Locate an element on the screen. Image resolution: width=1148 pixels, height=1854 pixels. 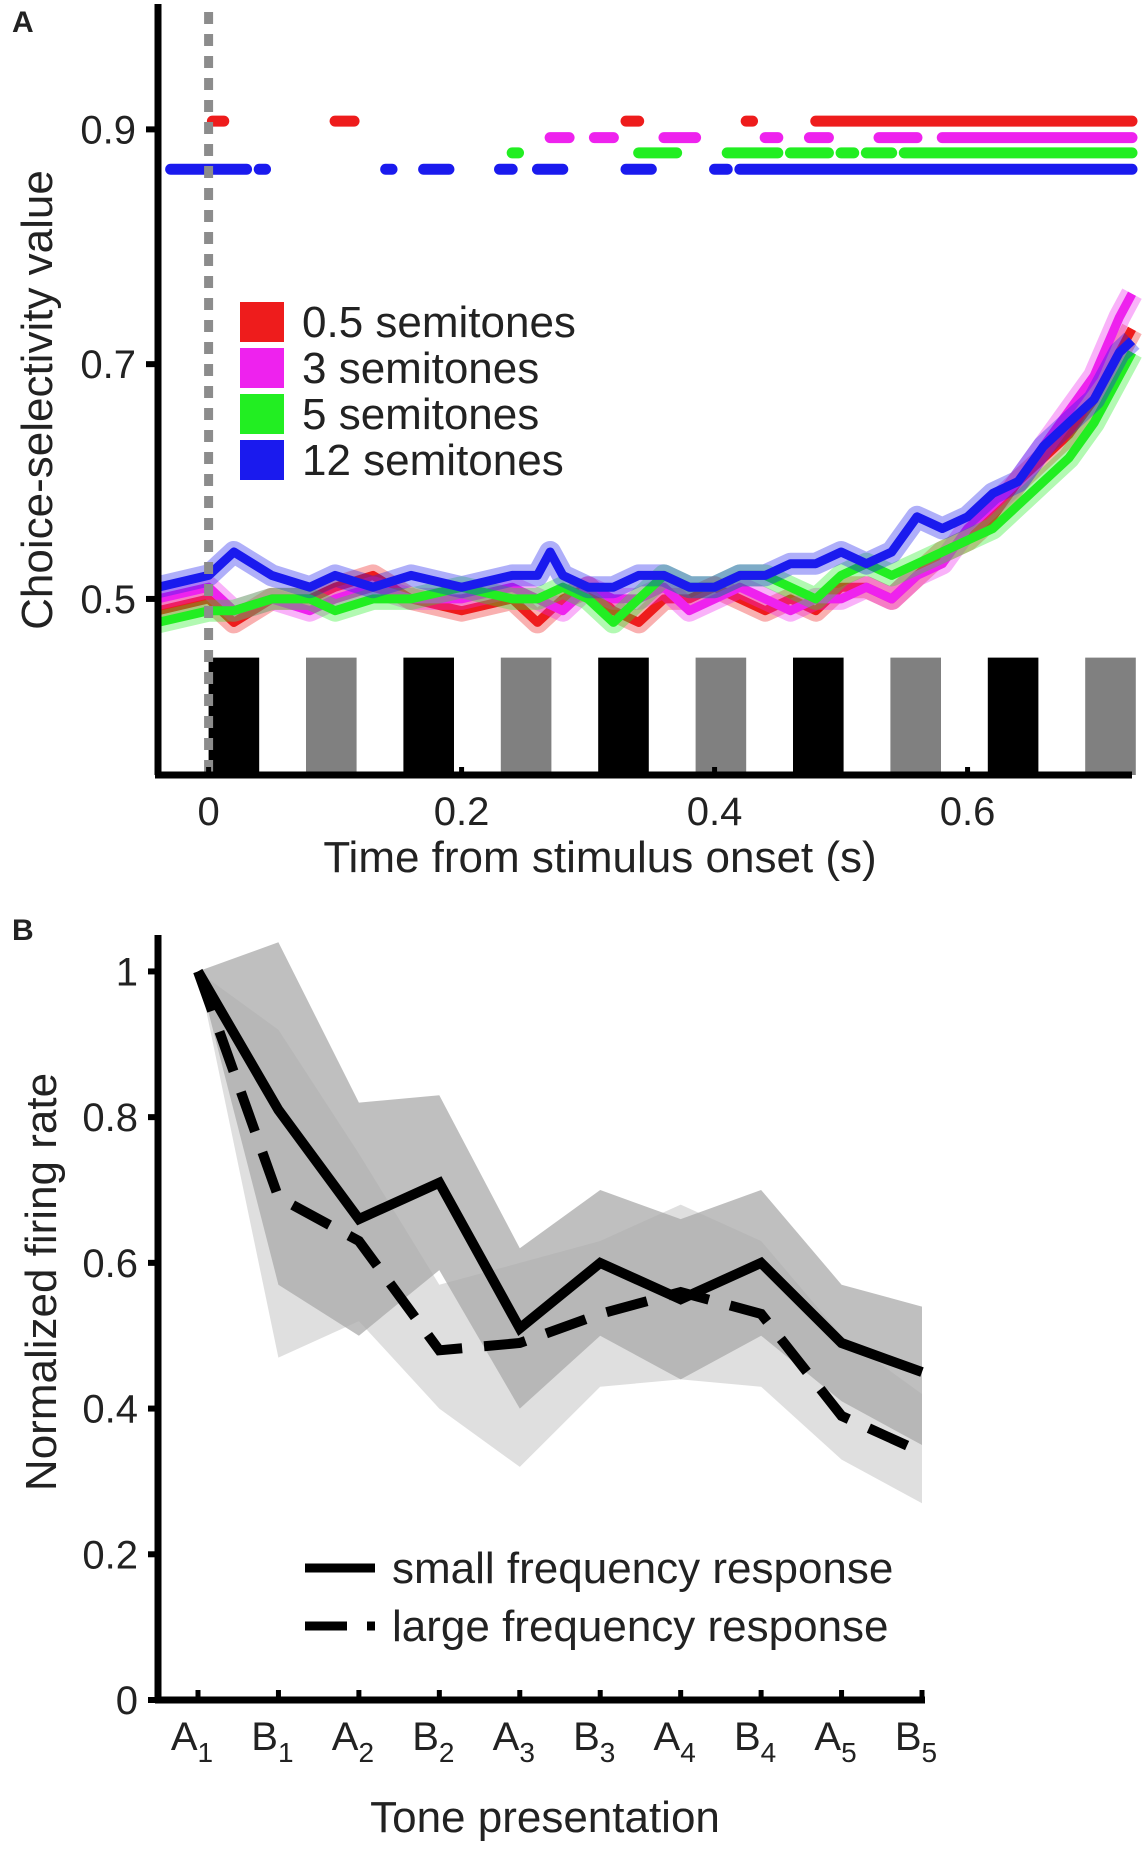
stimulus-bars is located at coordinates (672, 716).